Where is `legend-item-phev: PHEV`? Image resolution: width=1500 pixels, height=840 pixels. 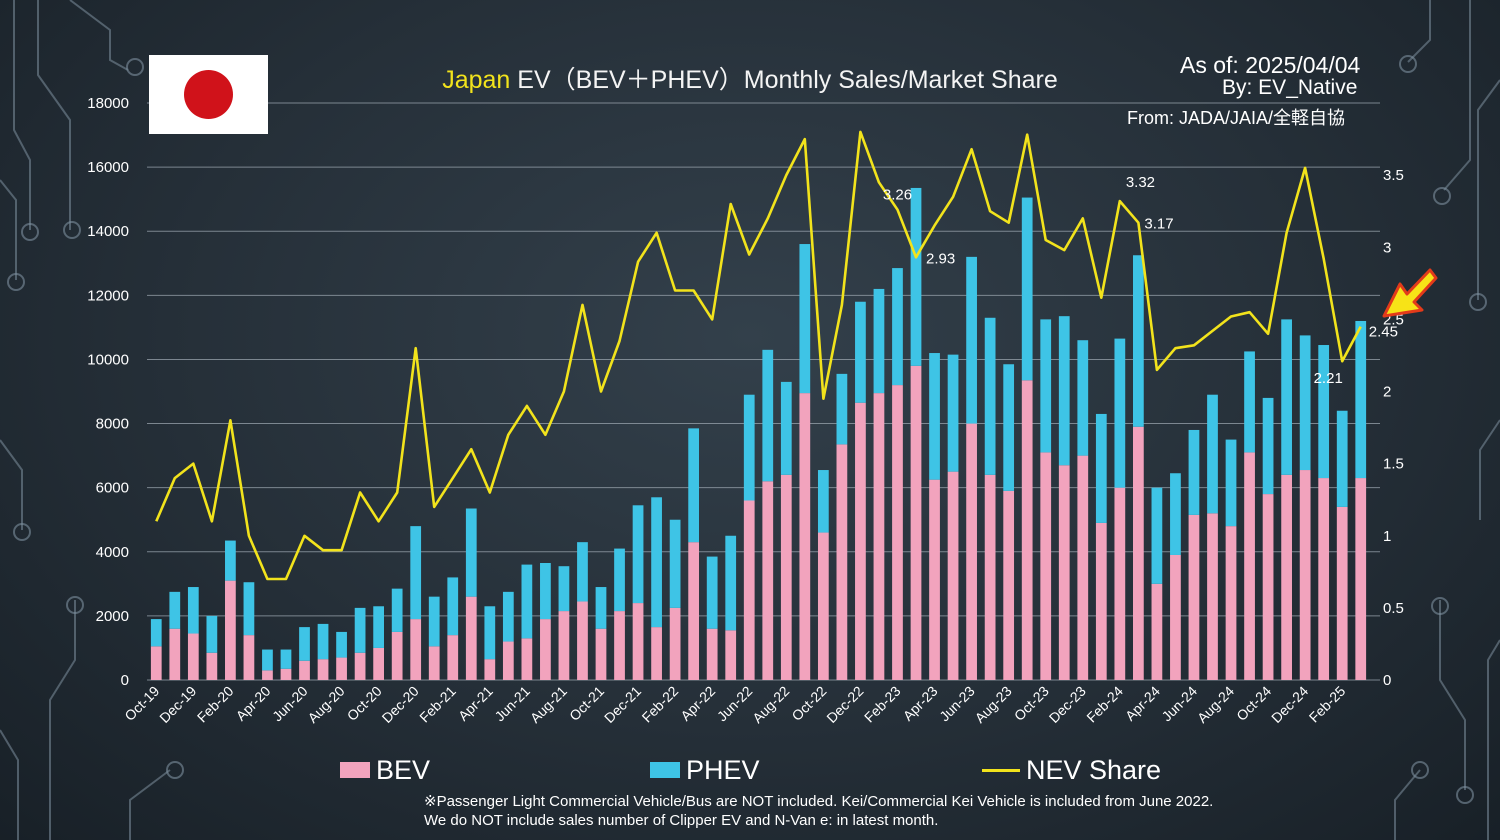 legend-item-phev: PHEV is located at coordinates (705, 770).